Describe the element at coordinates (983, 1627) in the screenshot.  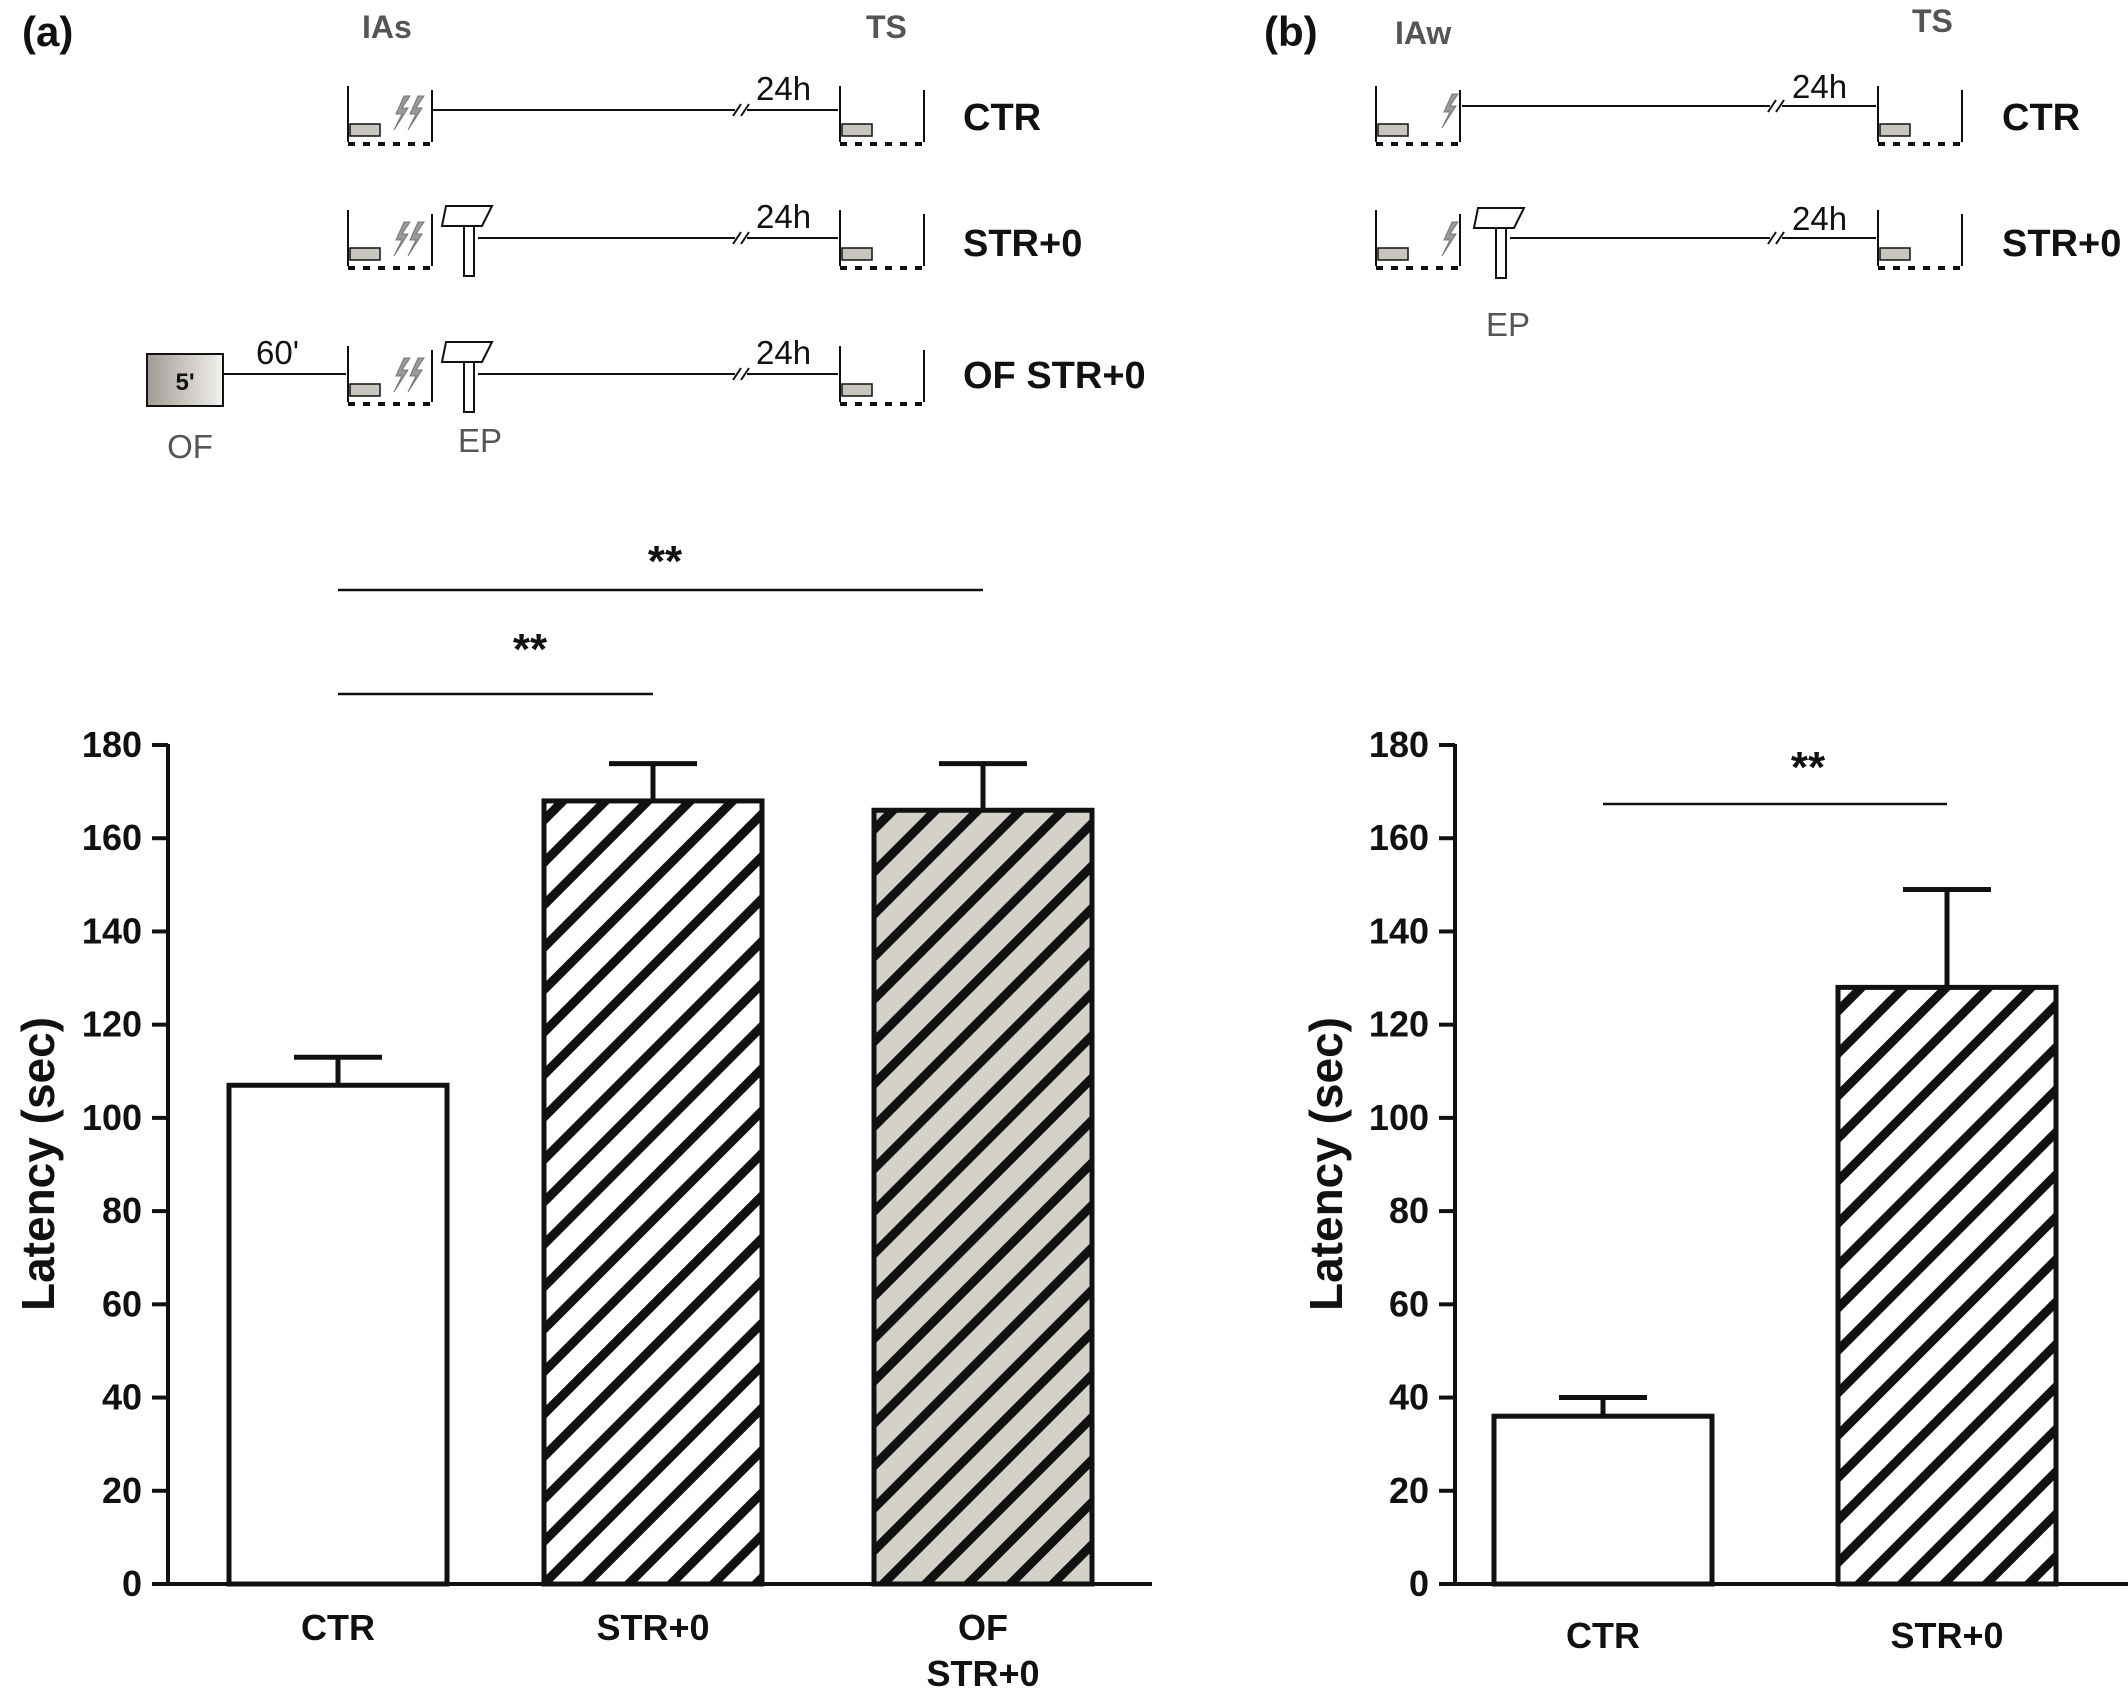
I see `category-label: OF` at that location.